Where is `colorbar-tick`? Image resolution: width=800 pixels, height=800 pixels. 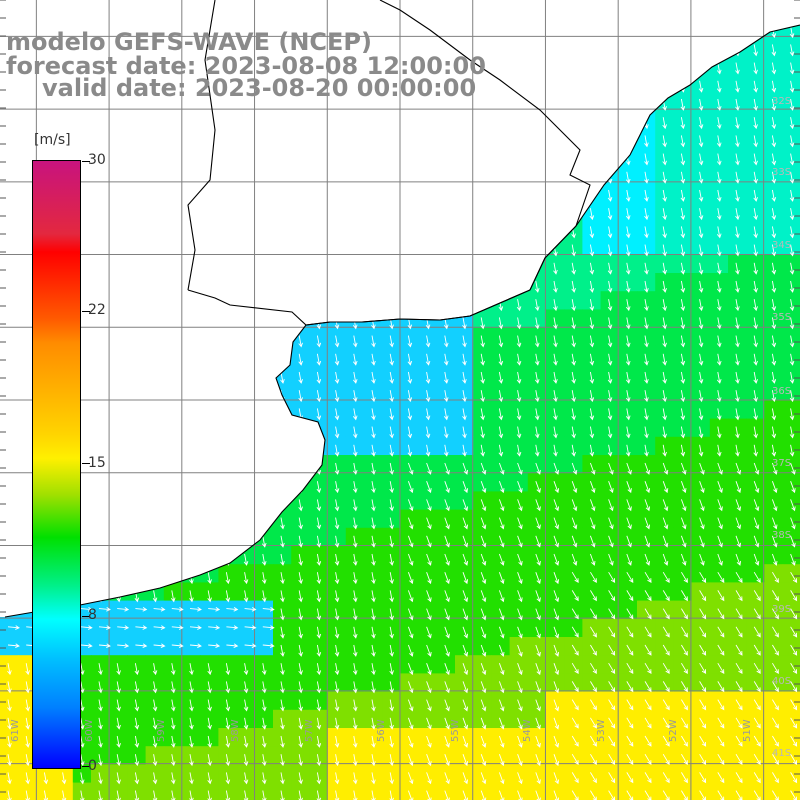
colorbar-tick is located at coordinates (86, 766).